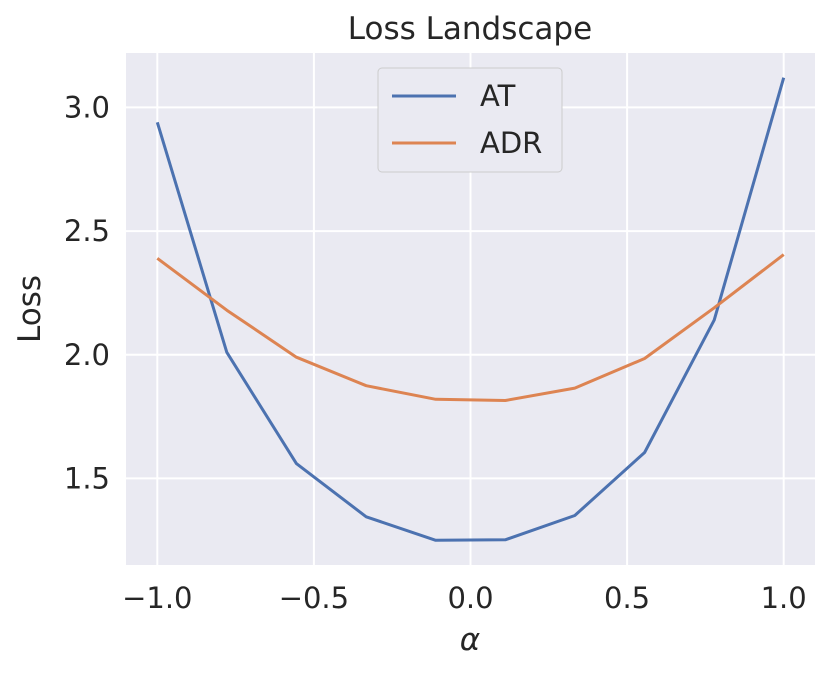  Describe the element at coordinates (470, 640) in the screenshot. I see `x-axis-label: α` at that location.